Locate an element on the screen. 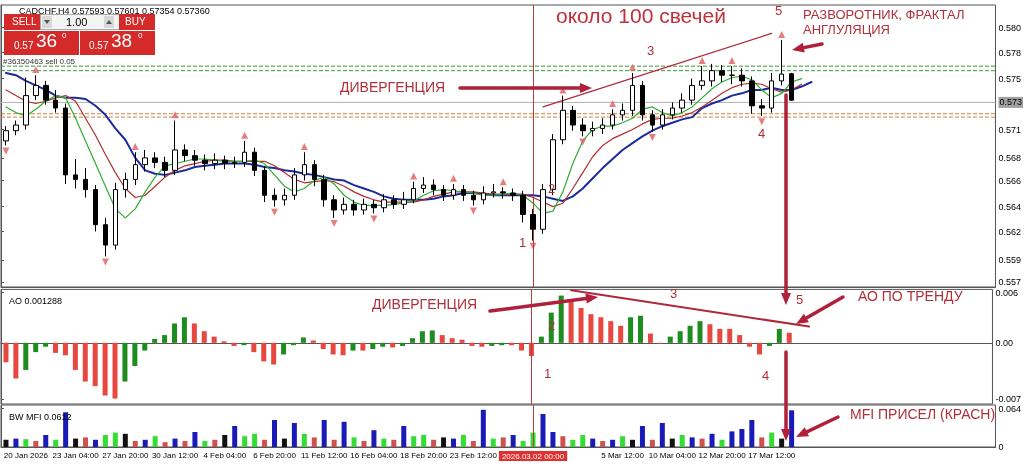 The image size is (1024, 471). x-tick-label: 18 Feb 20:00 is located at coordinates (424, 455).